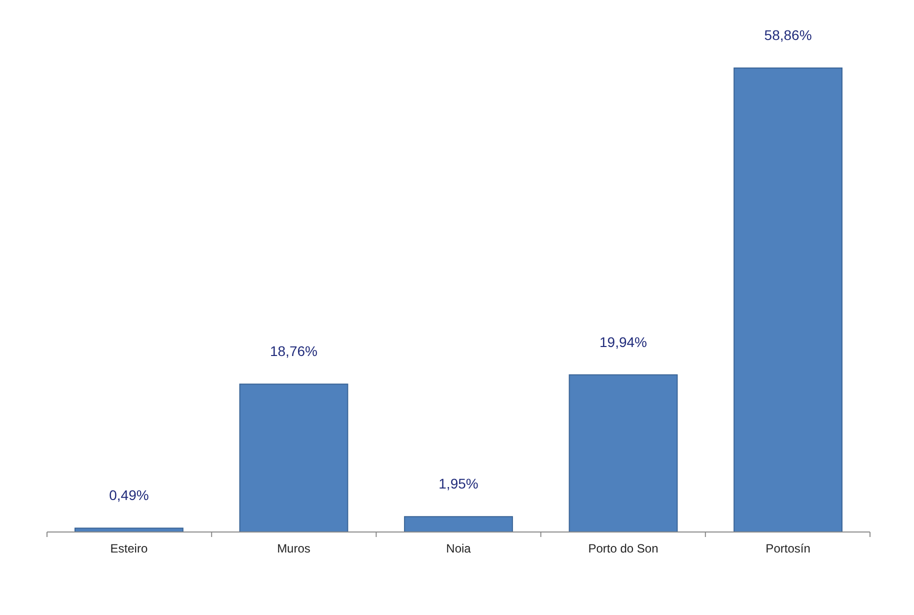 Image resolution: width=914 pixels, height=615 pixels. What do you see at coordinates (129, 549) in the screenshot?
I see `x-tick-label: Esteiro` at bounding box center [129, 549].